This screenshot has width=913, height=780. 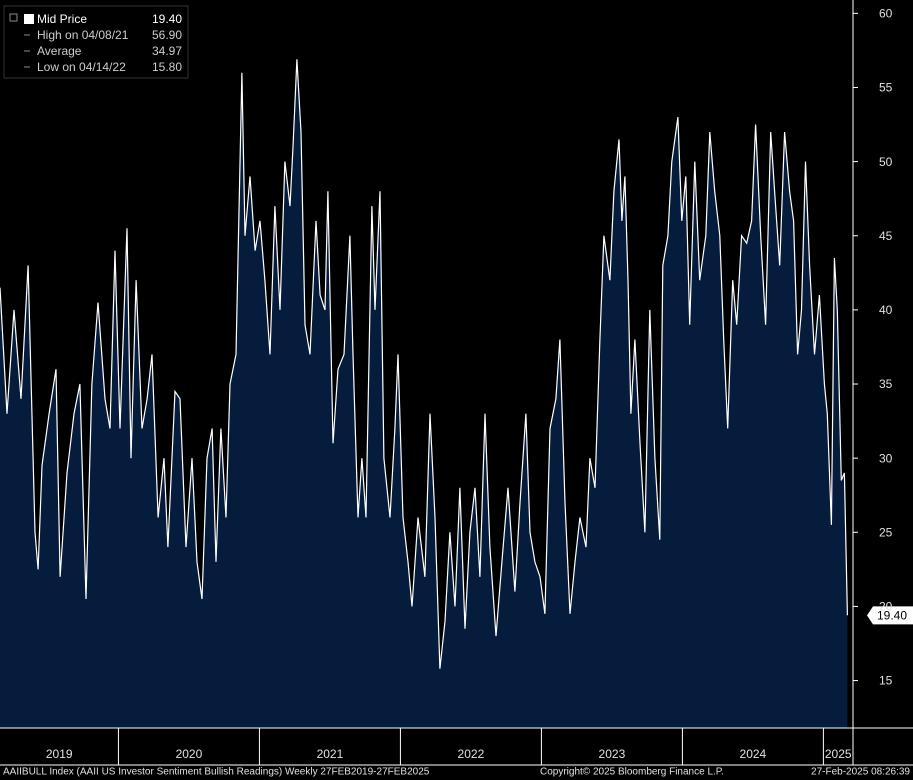 I want to click on last-value-tag, so click(x=890, y=615).